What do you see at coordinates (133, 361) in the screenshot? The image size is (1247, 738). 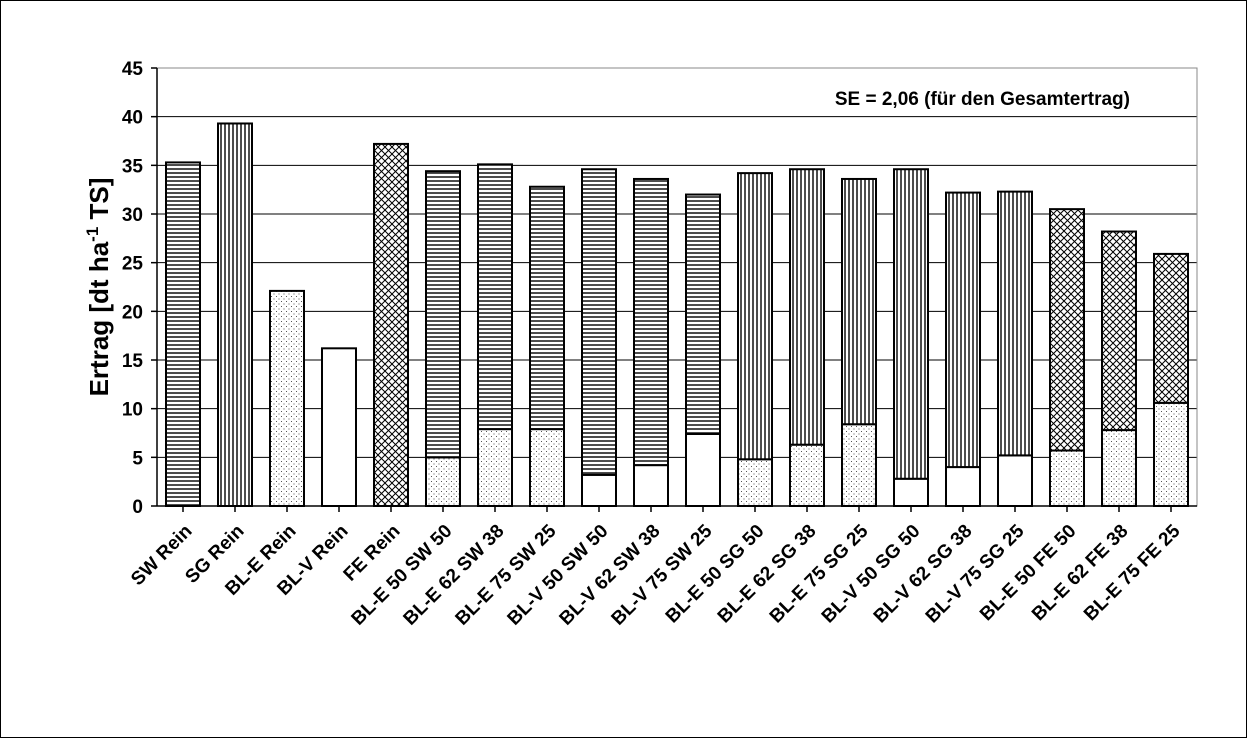 I see `y-tick-label-15: 15` at bounding box center [133, 361].